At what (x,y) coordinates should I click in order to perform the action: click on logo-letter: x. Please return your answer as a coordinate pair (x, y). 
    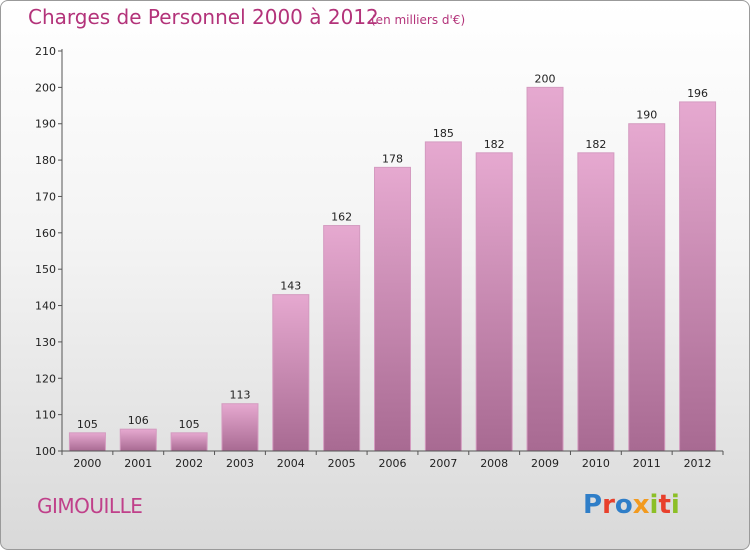
    Looking at the image, I should click on (641, 505).